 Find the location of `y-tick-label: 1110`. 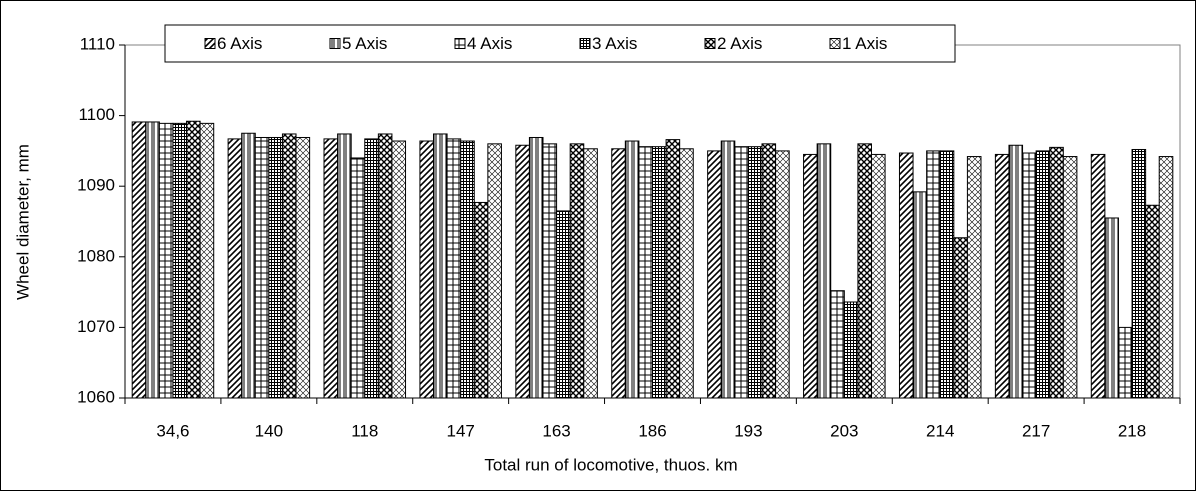

y-tick-label: 1110 is located at coordinates (97, 43).